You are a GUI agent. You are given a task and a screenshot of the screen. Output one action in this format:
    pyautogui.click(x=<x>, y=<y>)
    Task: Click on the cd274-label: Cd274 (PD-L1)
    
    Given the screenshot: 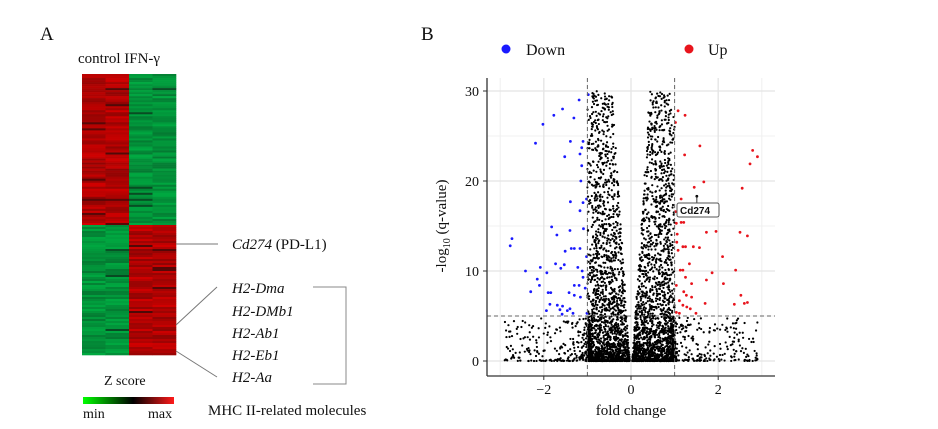 What is the action you would take?
    pyautogui.click(x=279, y=245)
    